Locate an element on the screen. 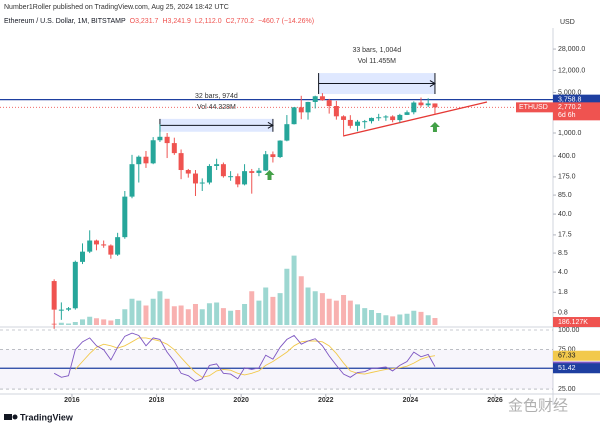  trendline is located at coordinates (415, 119).